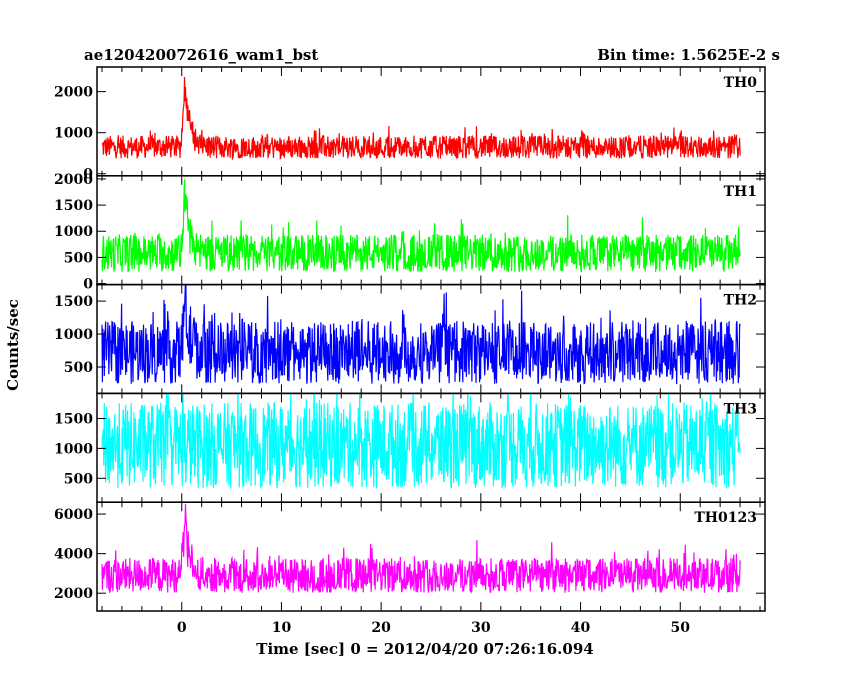  I want to click on panel-label-th3: TH3, so click(740, 409).